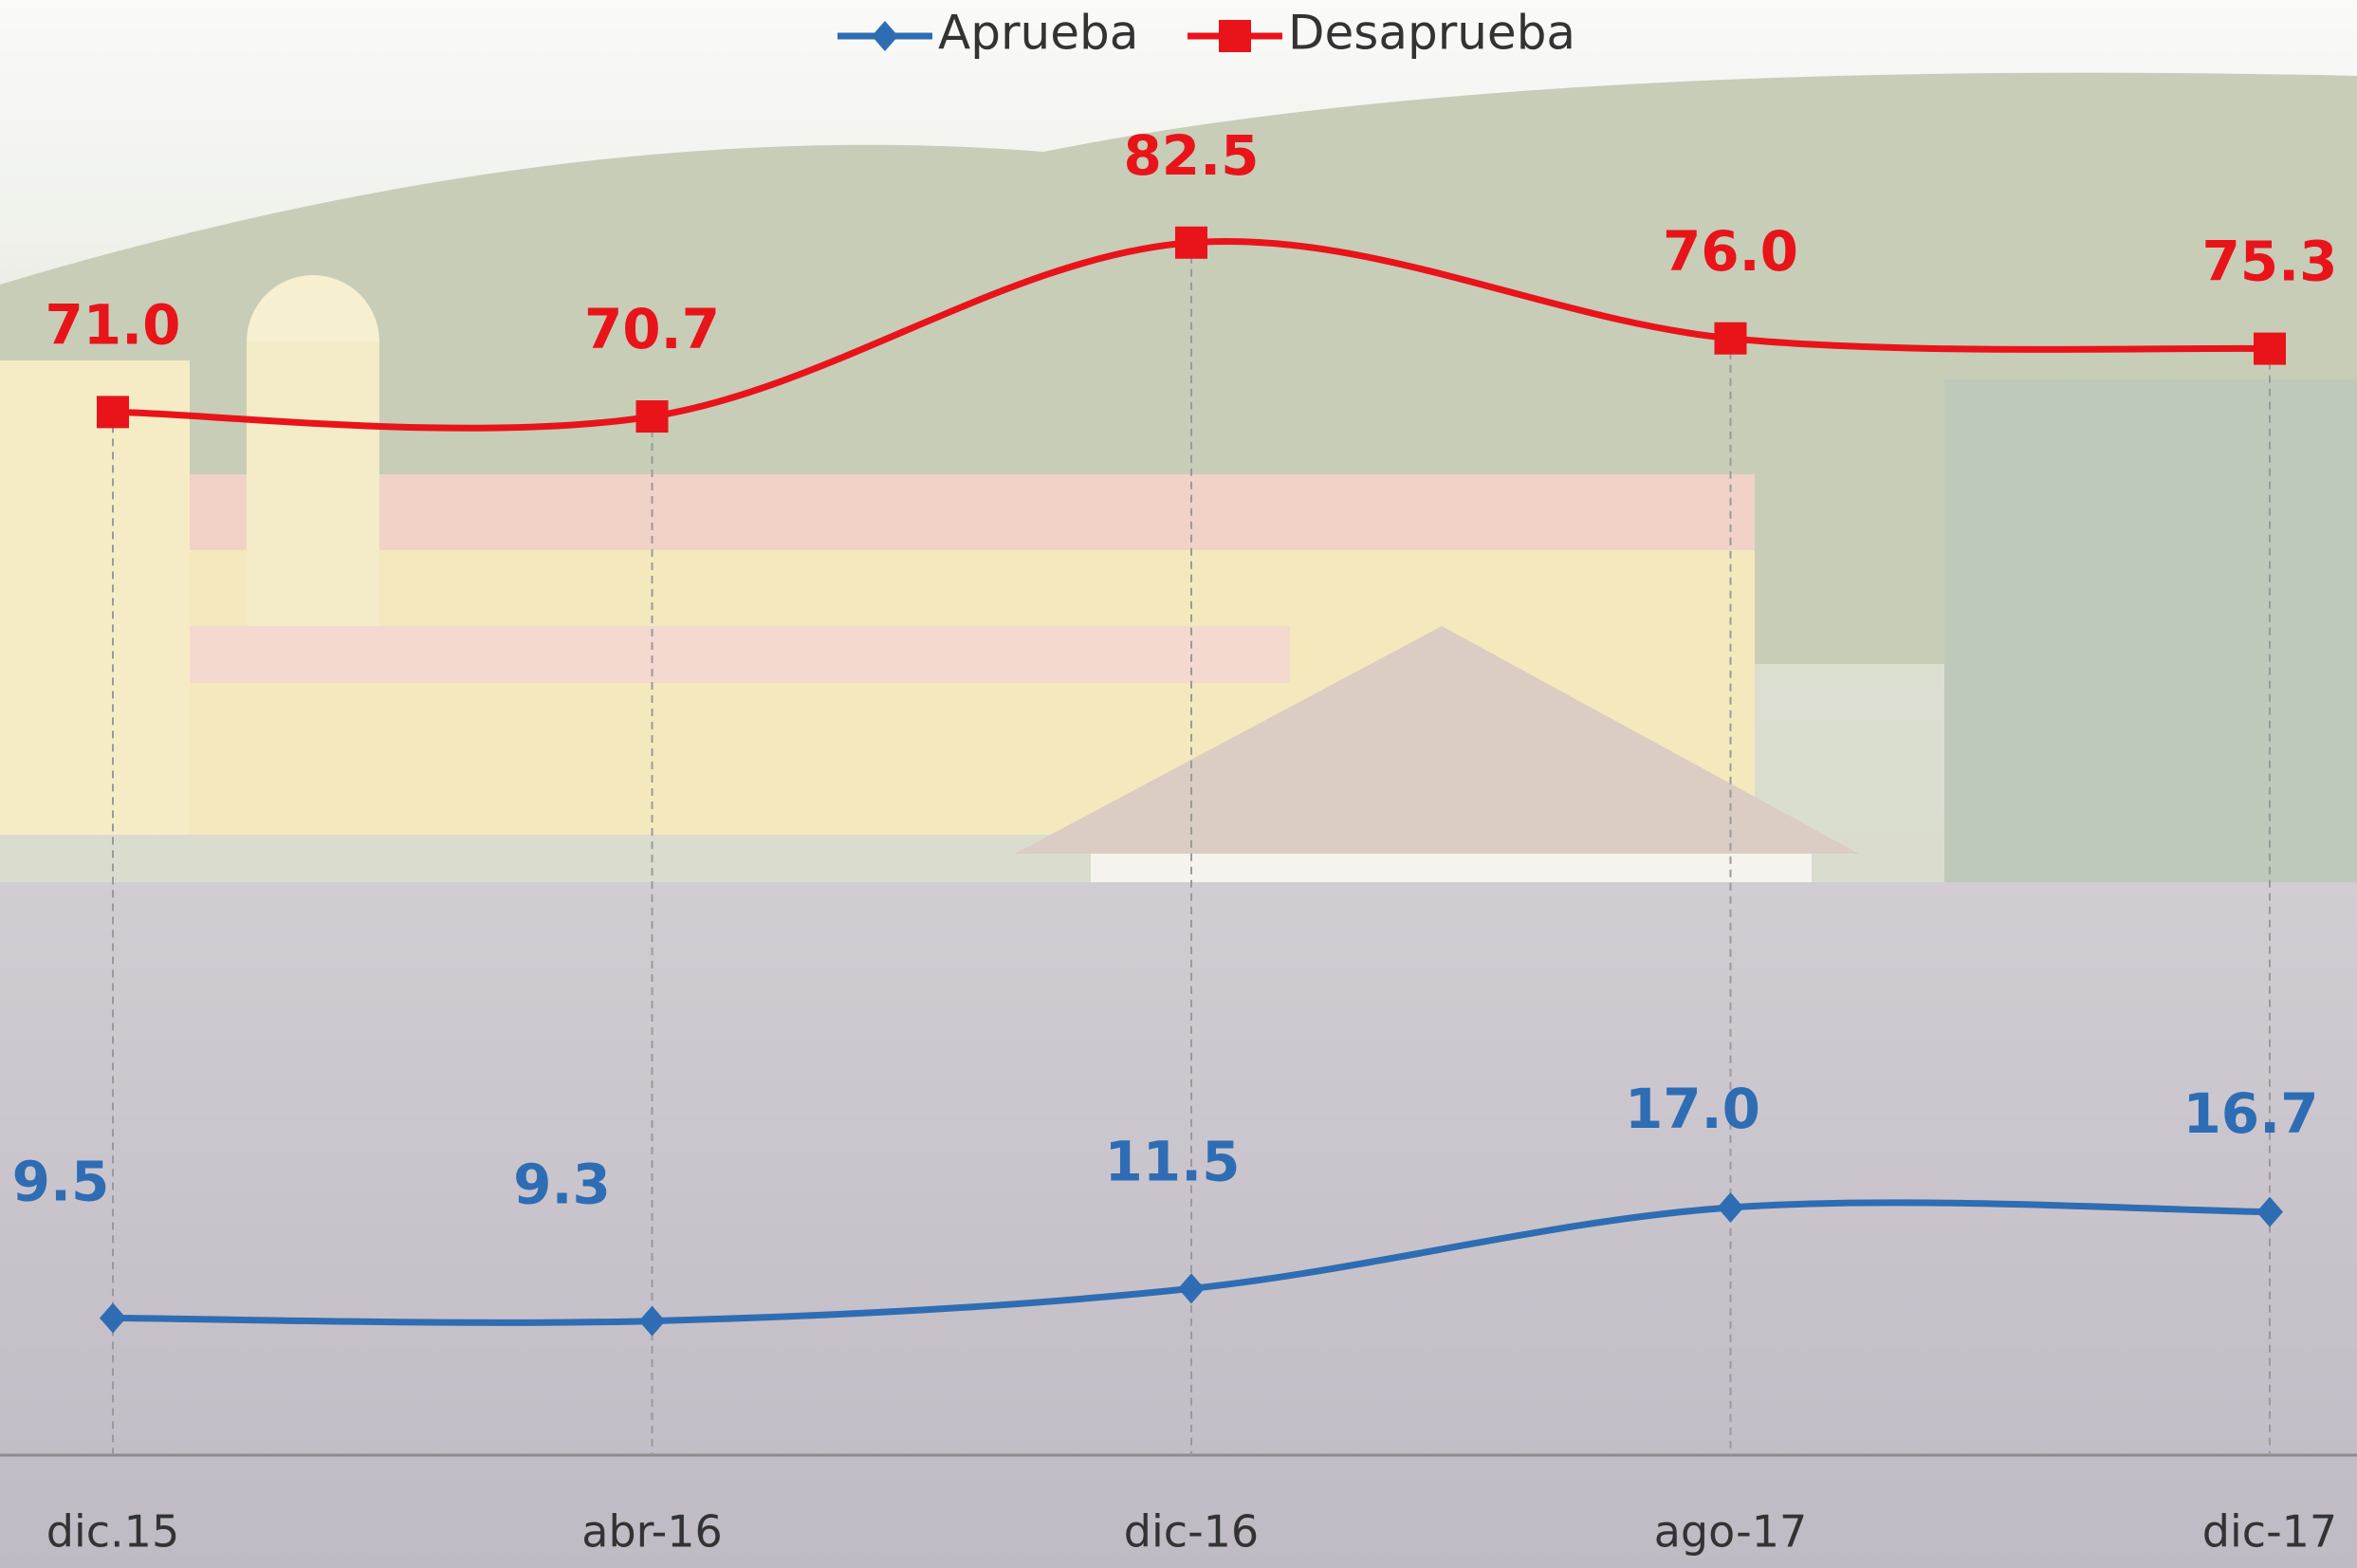  I want to click on value-label: 70.7, so click(652, 329).